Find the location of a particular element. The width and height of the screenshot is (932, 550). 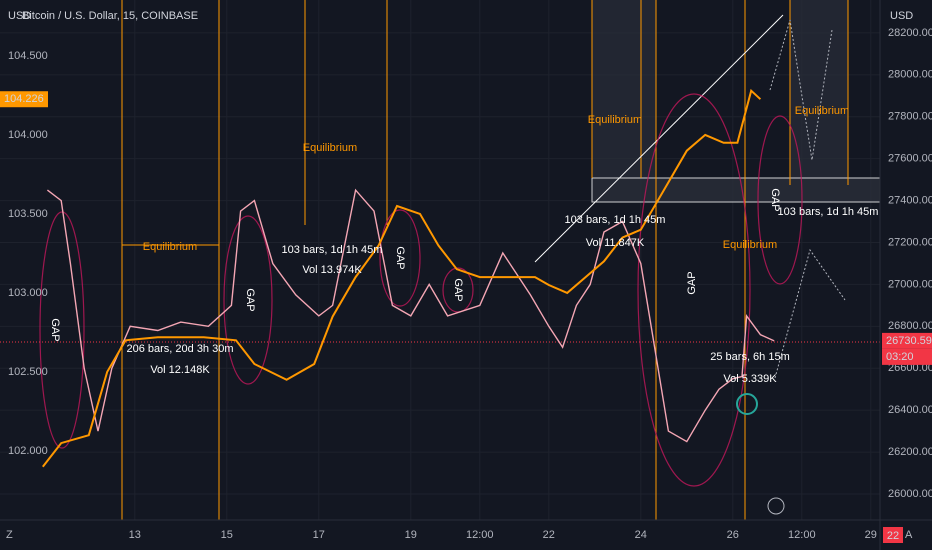

y2-tick-label: 26600.00 is located at coordinates (910, 368).